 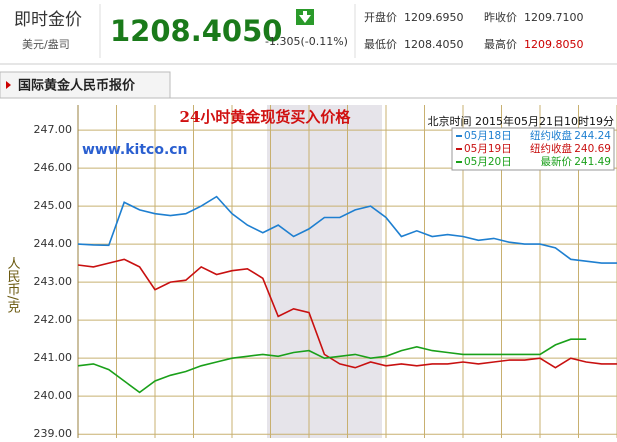 I want to click on legend-name: 05月19日, so click(x=488, y=149).